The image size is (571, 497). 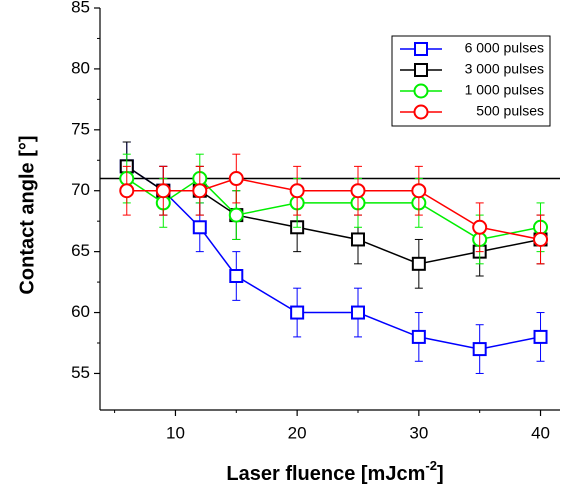 What do you see at coordinates (80, 311) in the screenshot?
I see `y-tick-label: 60` at bounding box center [80, 311].